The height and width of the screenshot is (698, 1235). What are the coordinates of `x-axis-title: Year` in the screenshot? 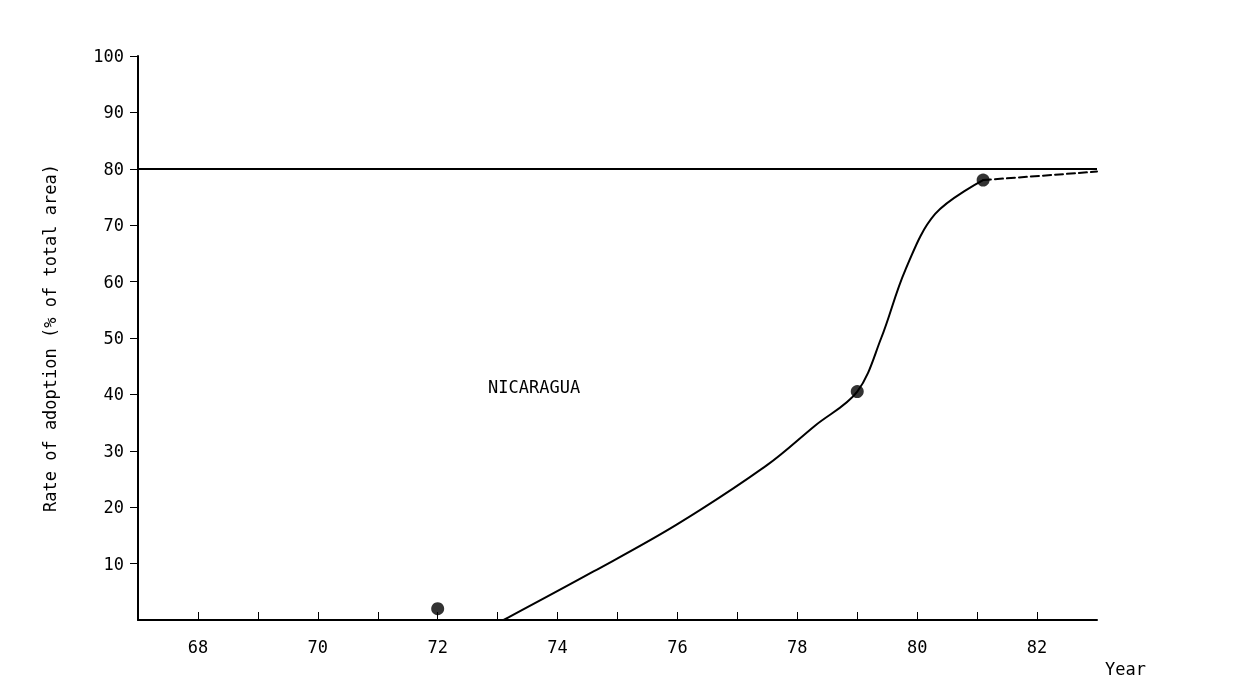 It's located at (1125, 668).